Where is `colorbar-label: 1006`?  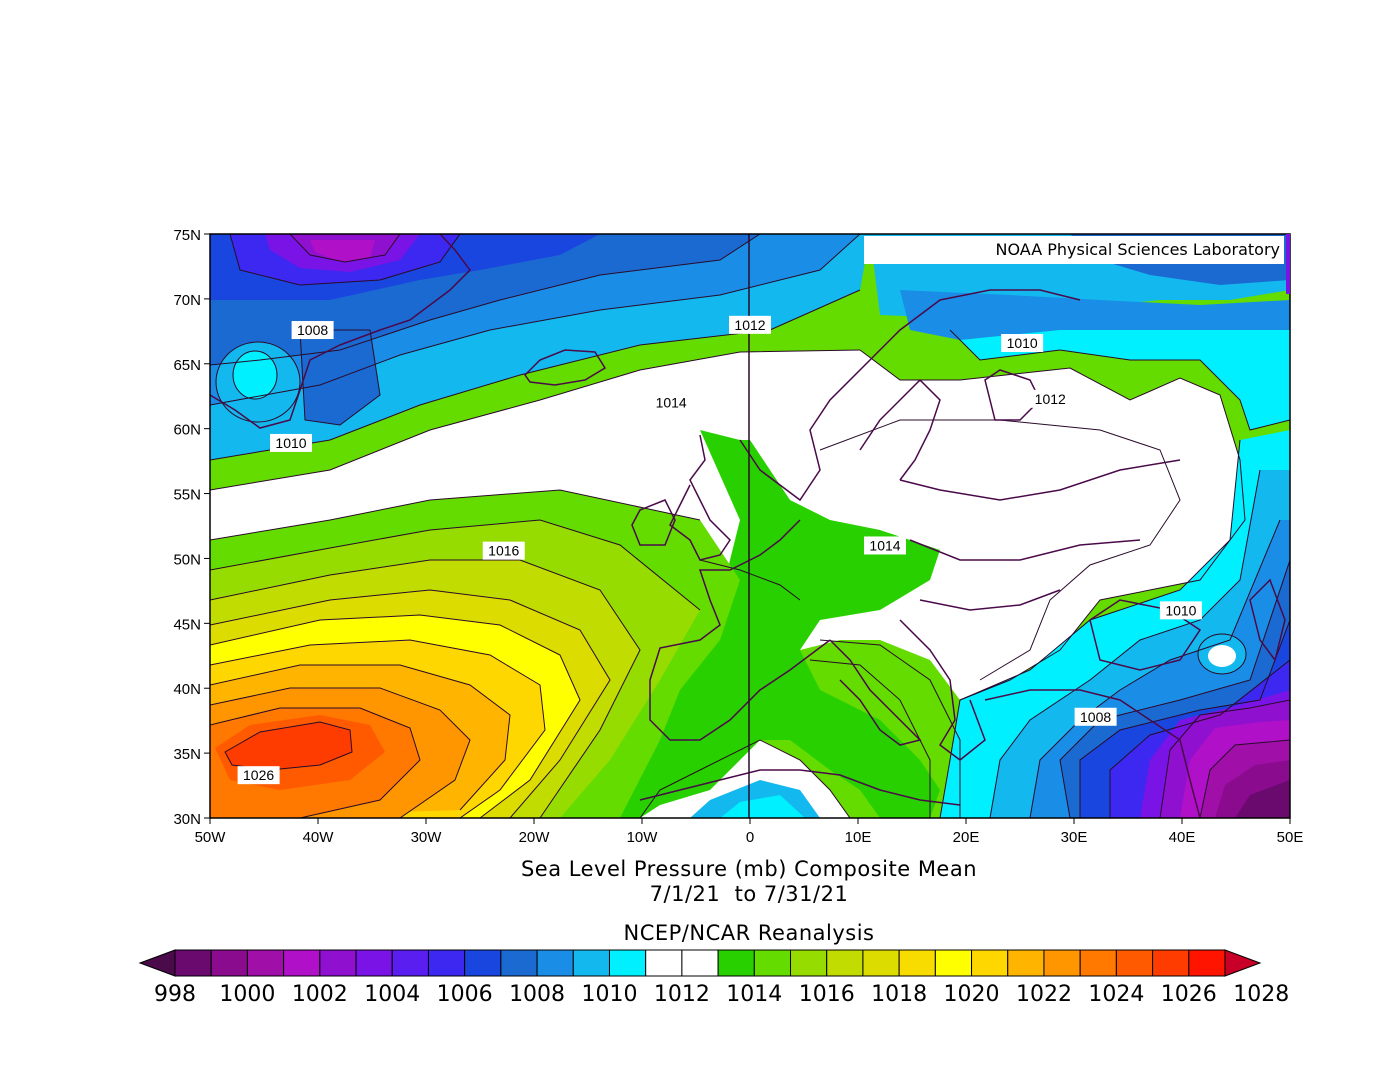
colorbar-label: 1006 is located at coordinates (465, 994).